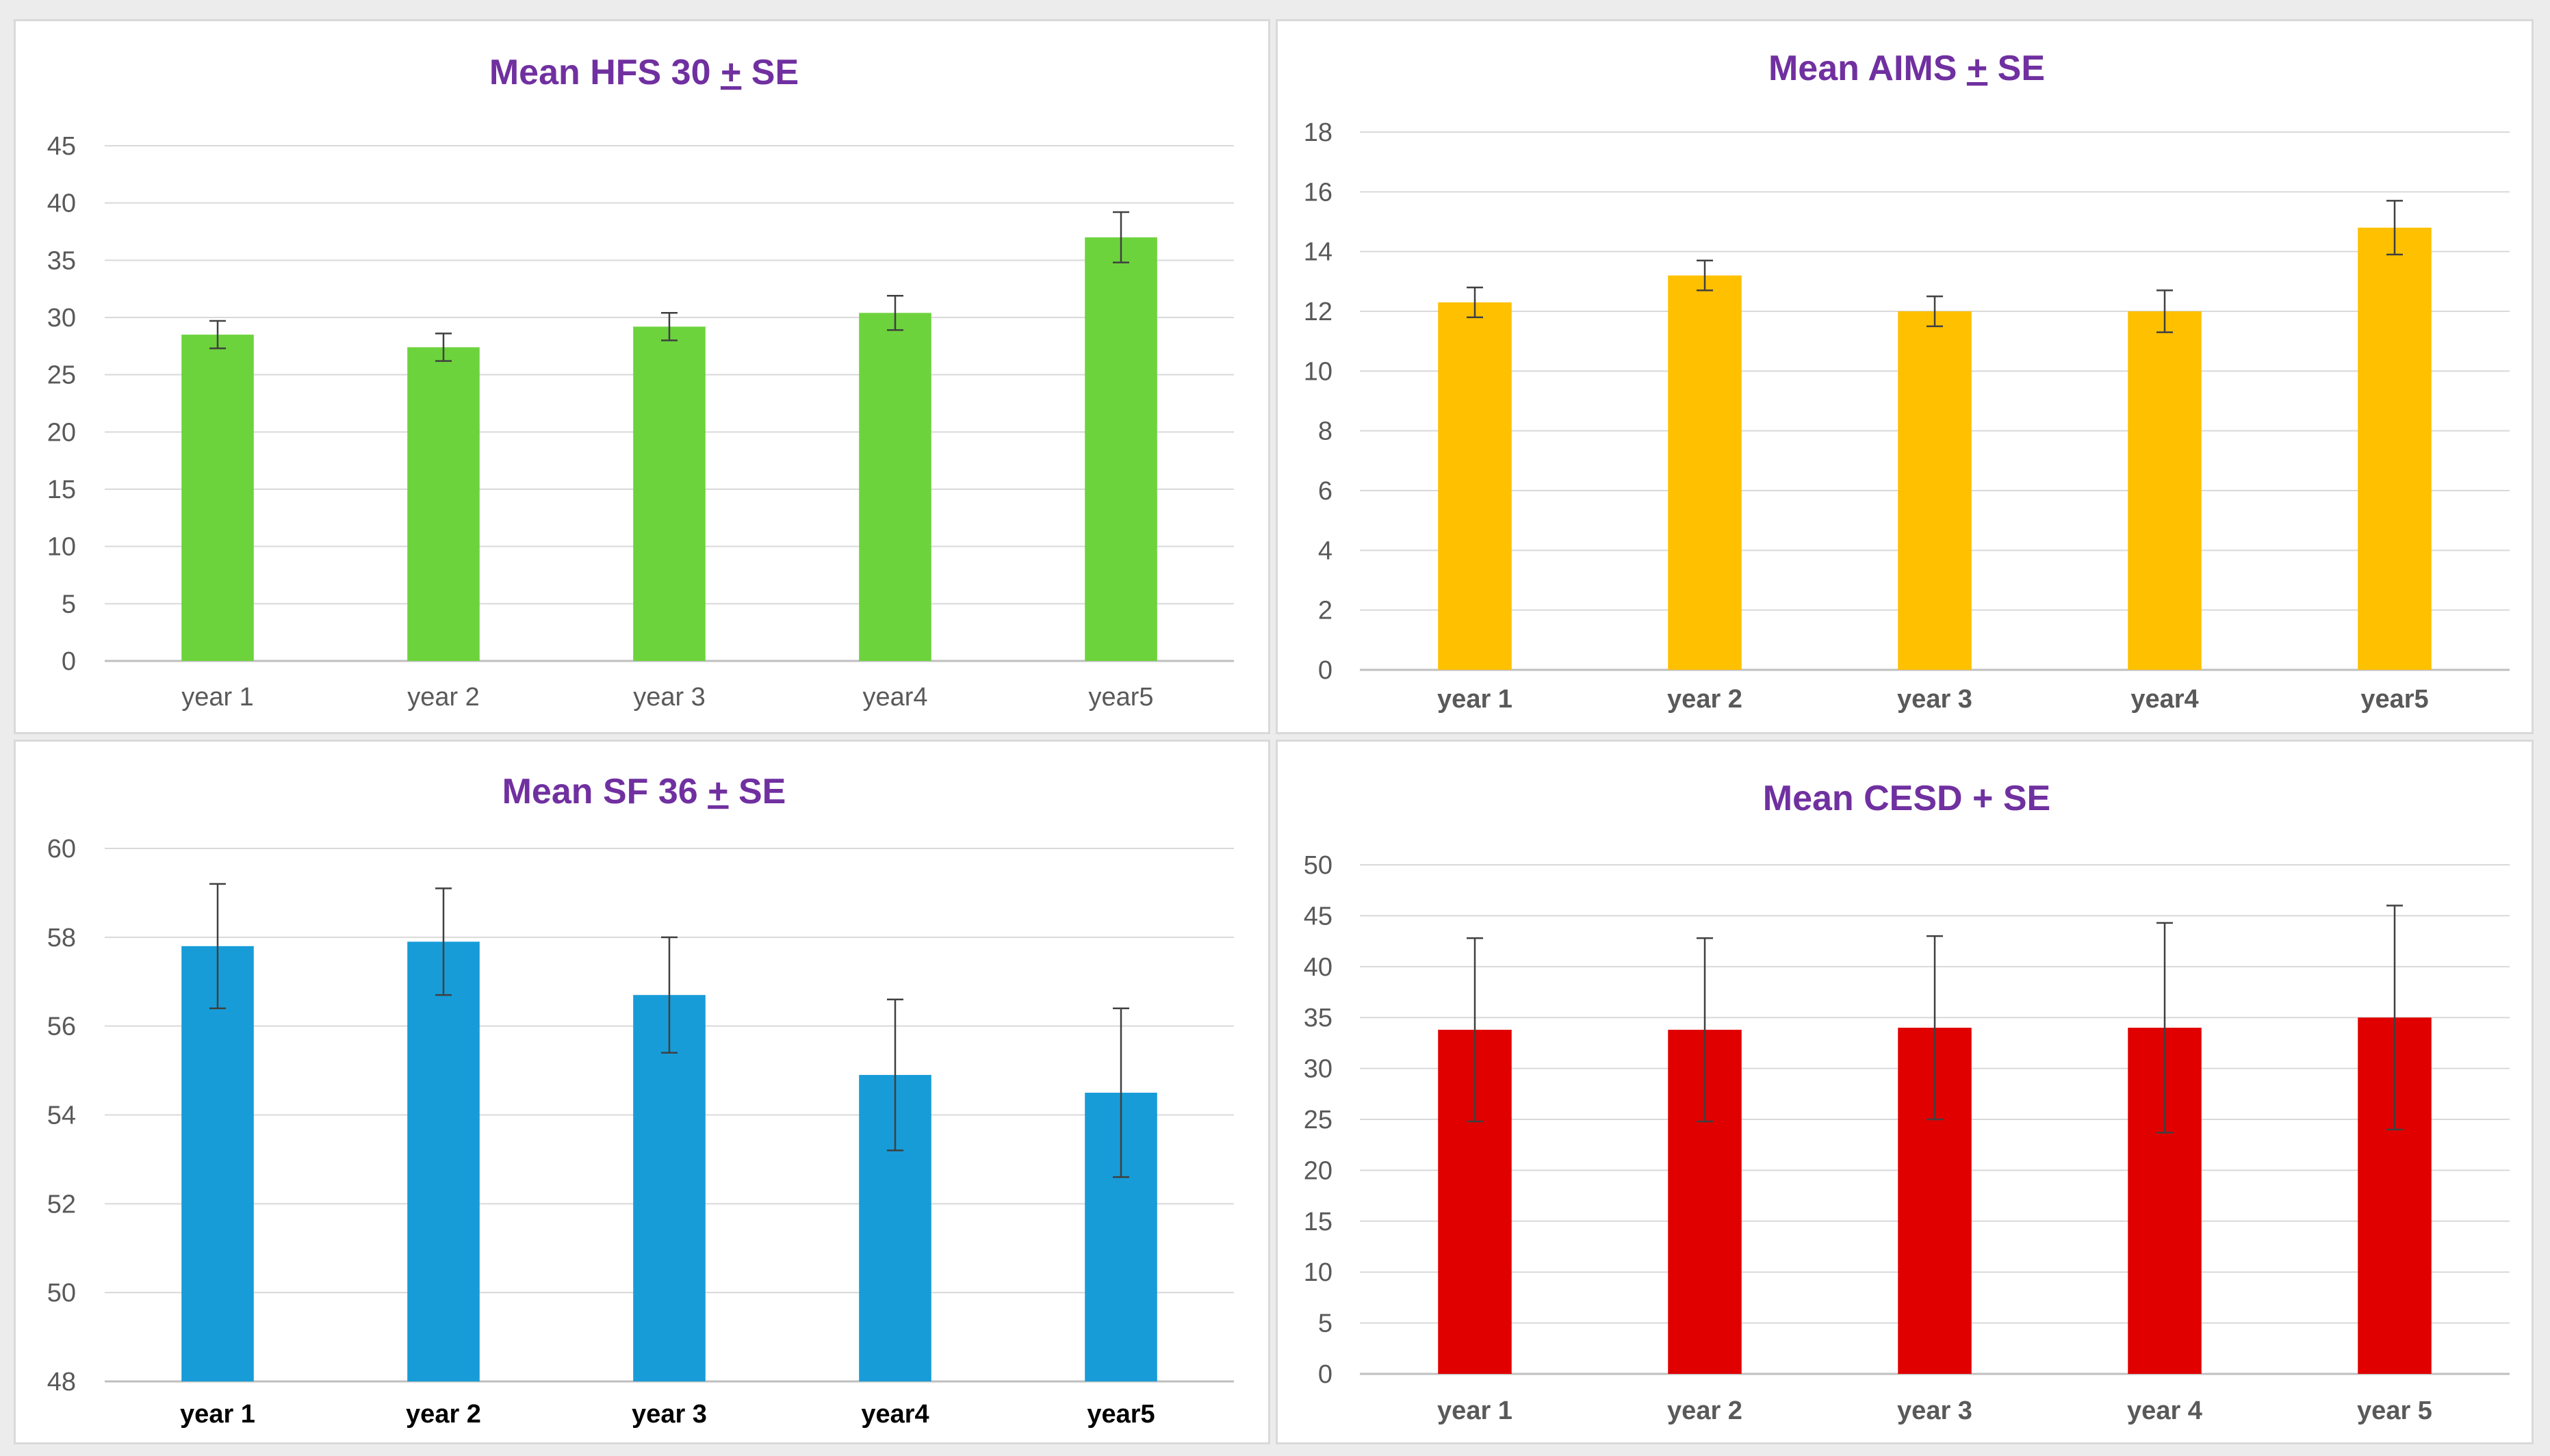 The width and height of the screenshot is (2550, 1456). I want to click on chart-title-text: Mean CESD + SE, so click(1906, 798).